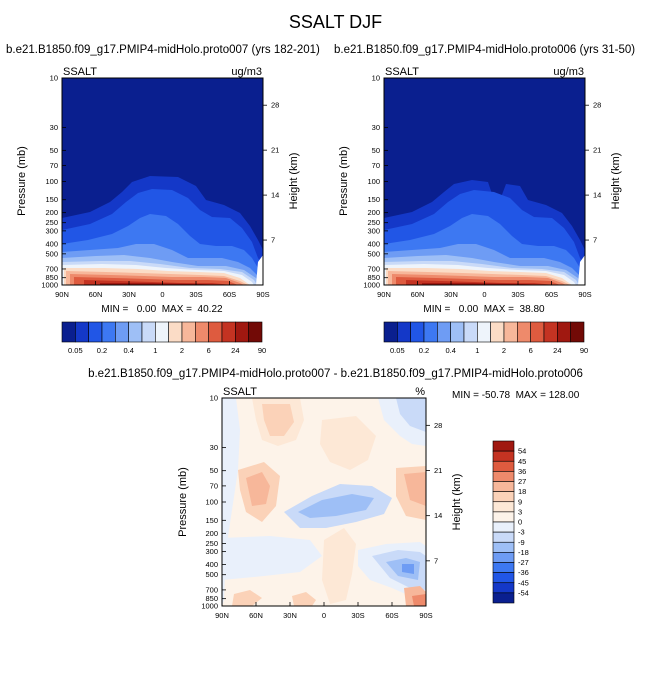 This screenshot has height=692, width=671. What do you see at coordinates (523, 582) in the screenshot?
I see `colorbar-label: -45` at bounding box center [523, 582].